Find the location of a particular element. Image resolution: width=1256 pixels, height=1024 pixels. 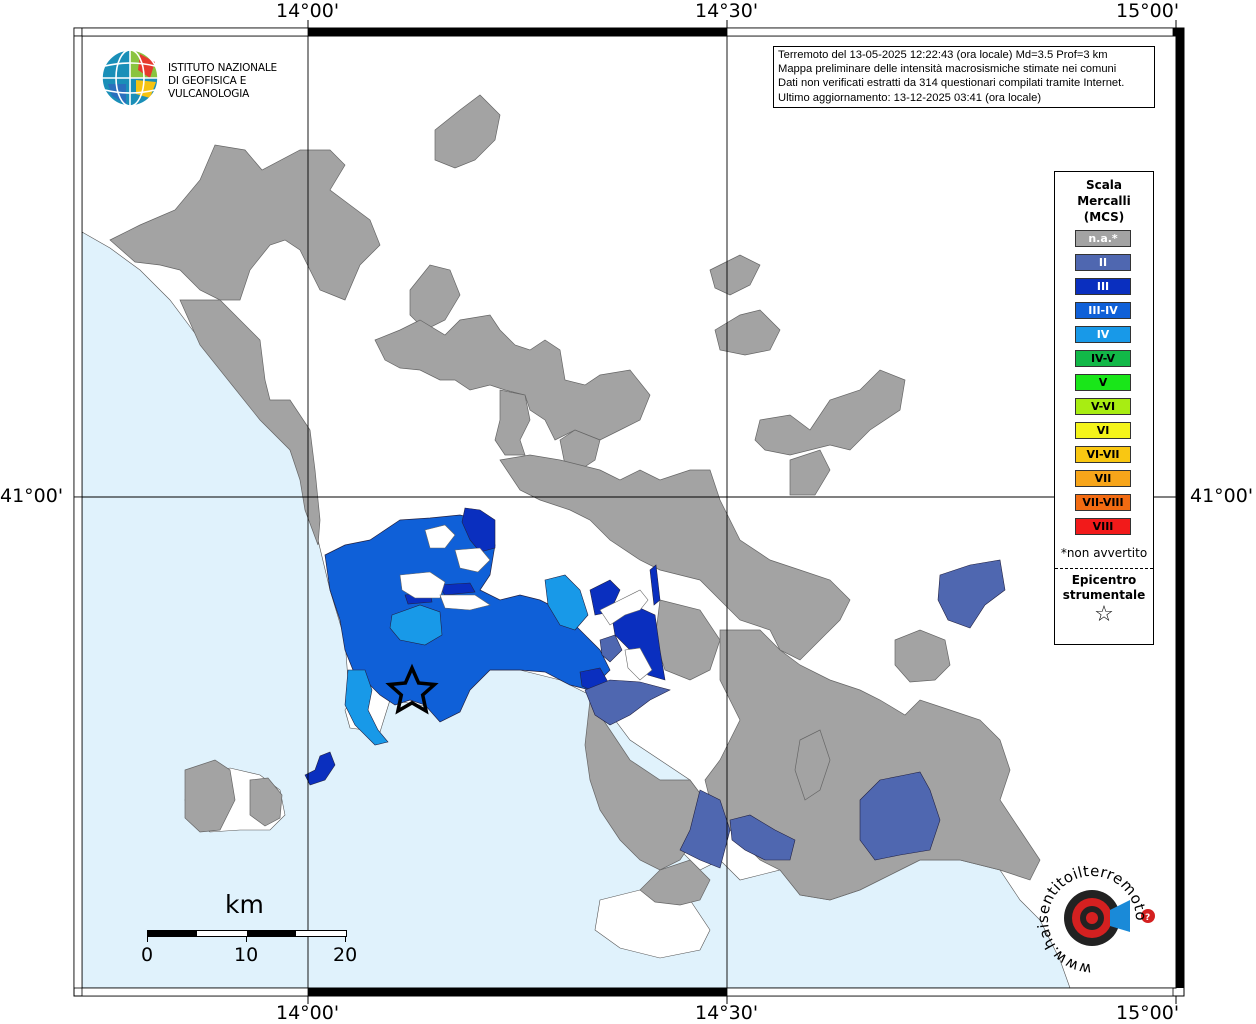

legend-item: IV-V is located at coordinates (1103, 358).